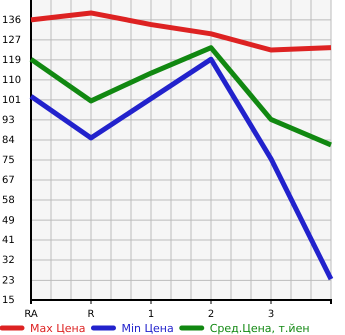 This screenshot has width=345, height=335. What do you see at coordinates (271, 314) in the screenshot?
I see `x-tick-label: 3` at bounding box center [271, 314].